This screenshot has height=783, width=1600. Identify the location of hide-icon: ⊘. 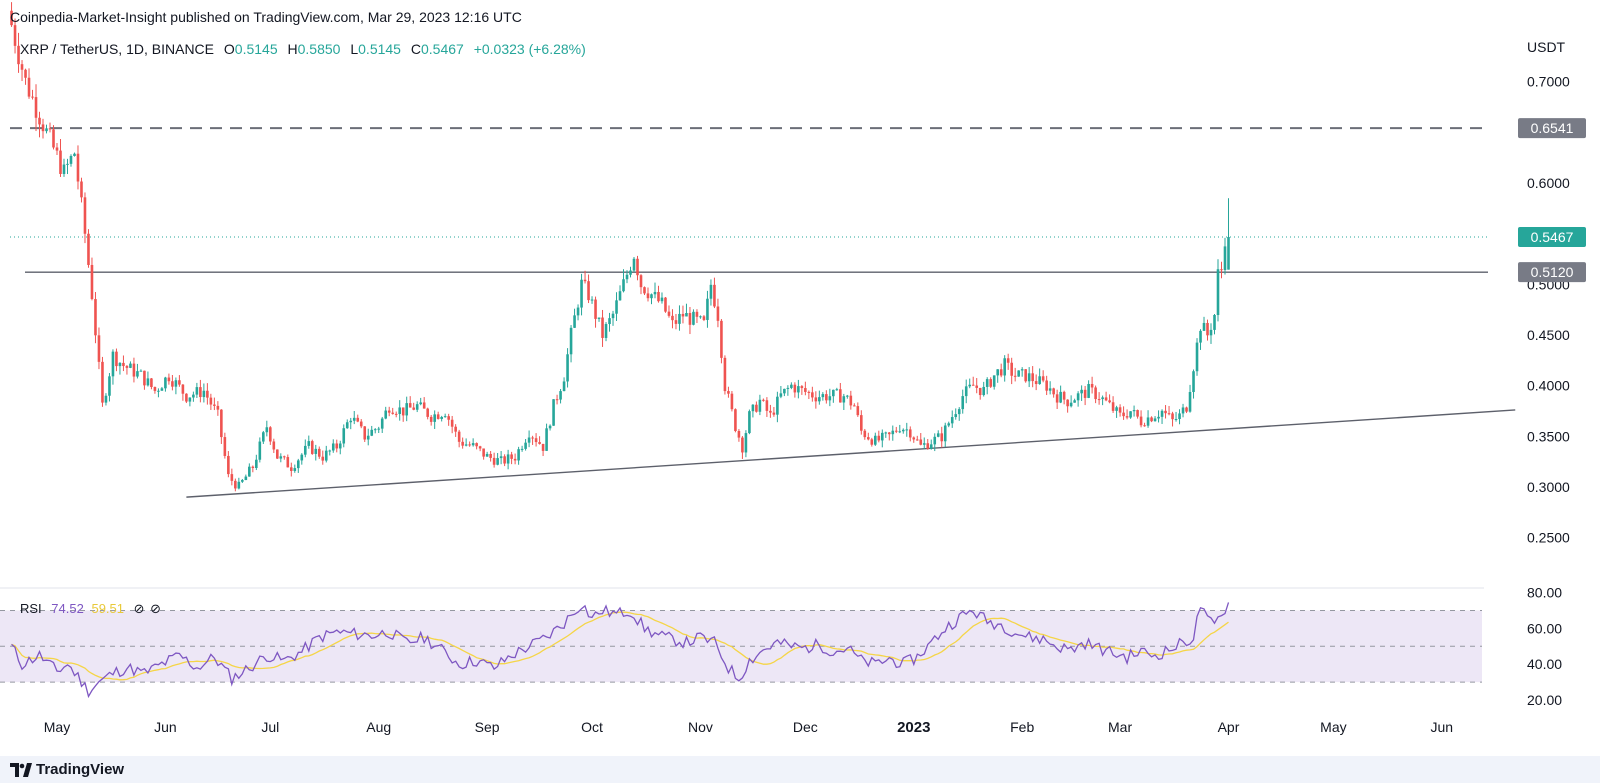
(139, 608).